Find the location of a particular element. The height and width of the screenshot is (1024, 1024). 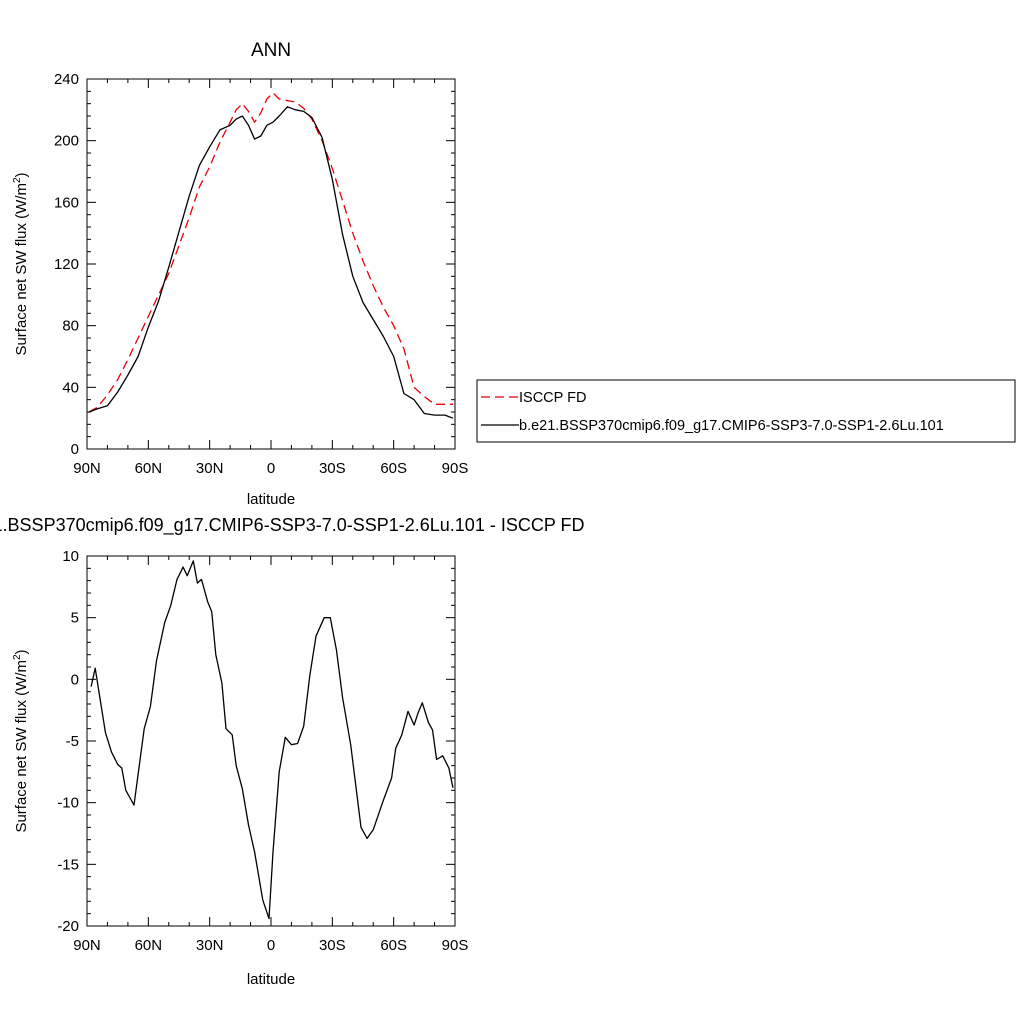

y-tick-label: 200 is located at coordinates (66, 141).